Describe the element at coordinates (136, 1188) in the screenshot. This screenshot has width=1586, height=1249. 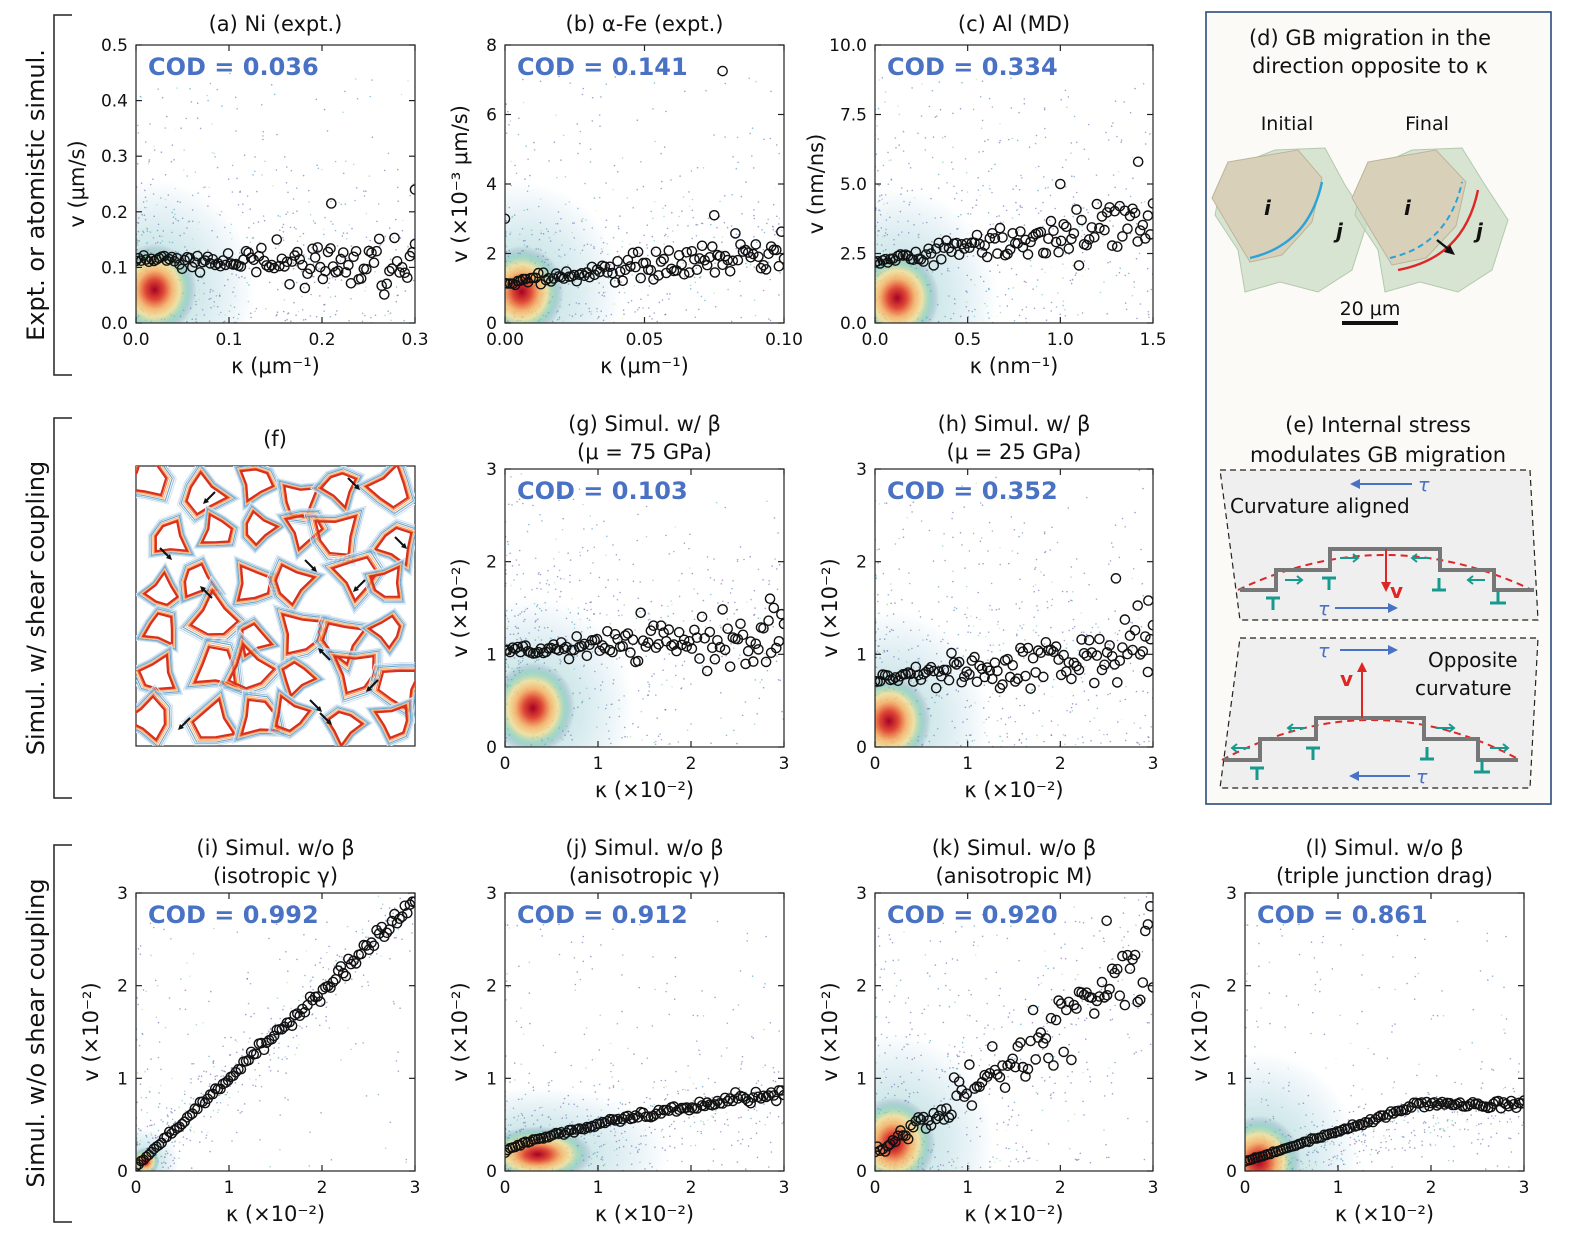
I see `x-tick-label: 0` at that location.